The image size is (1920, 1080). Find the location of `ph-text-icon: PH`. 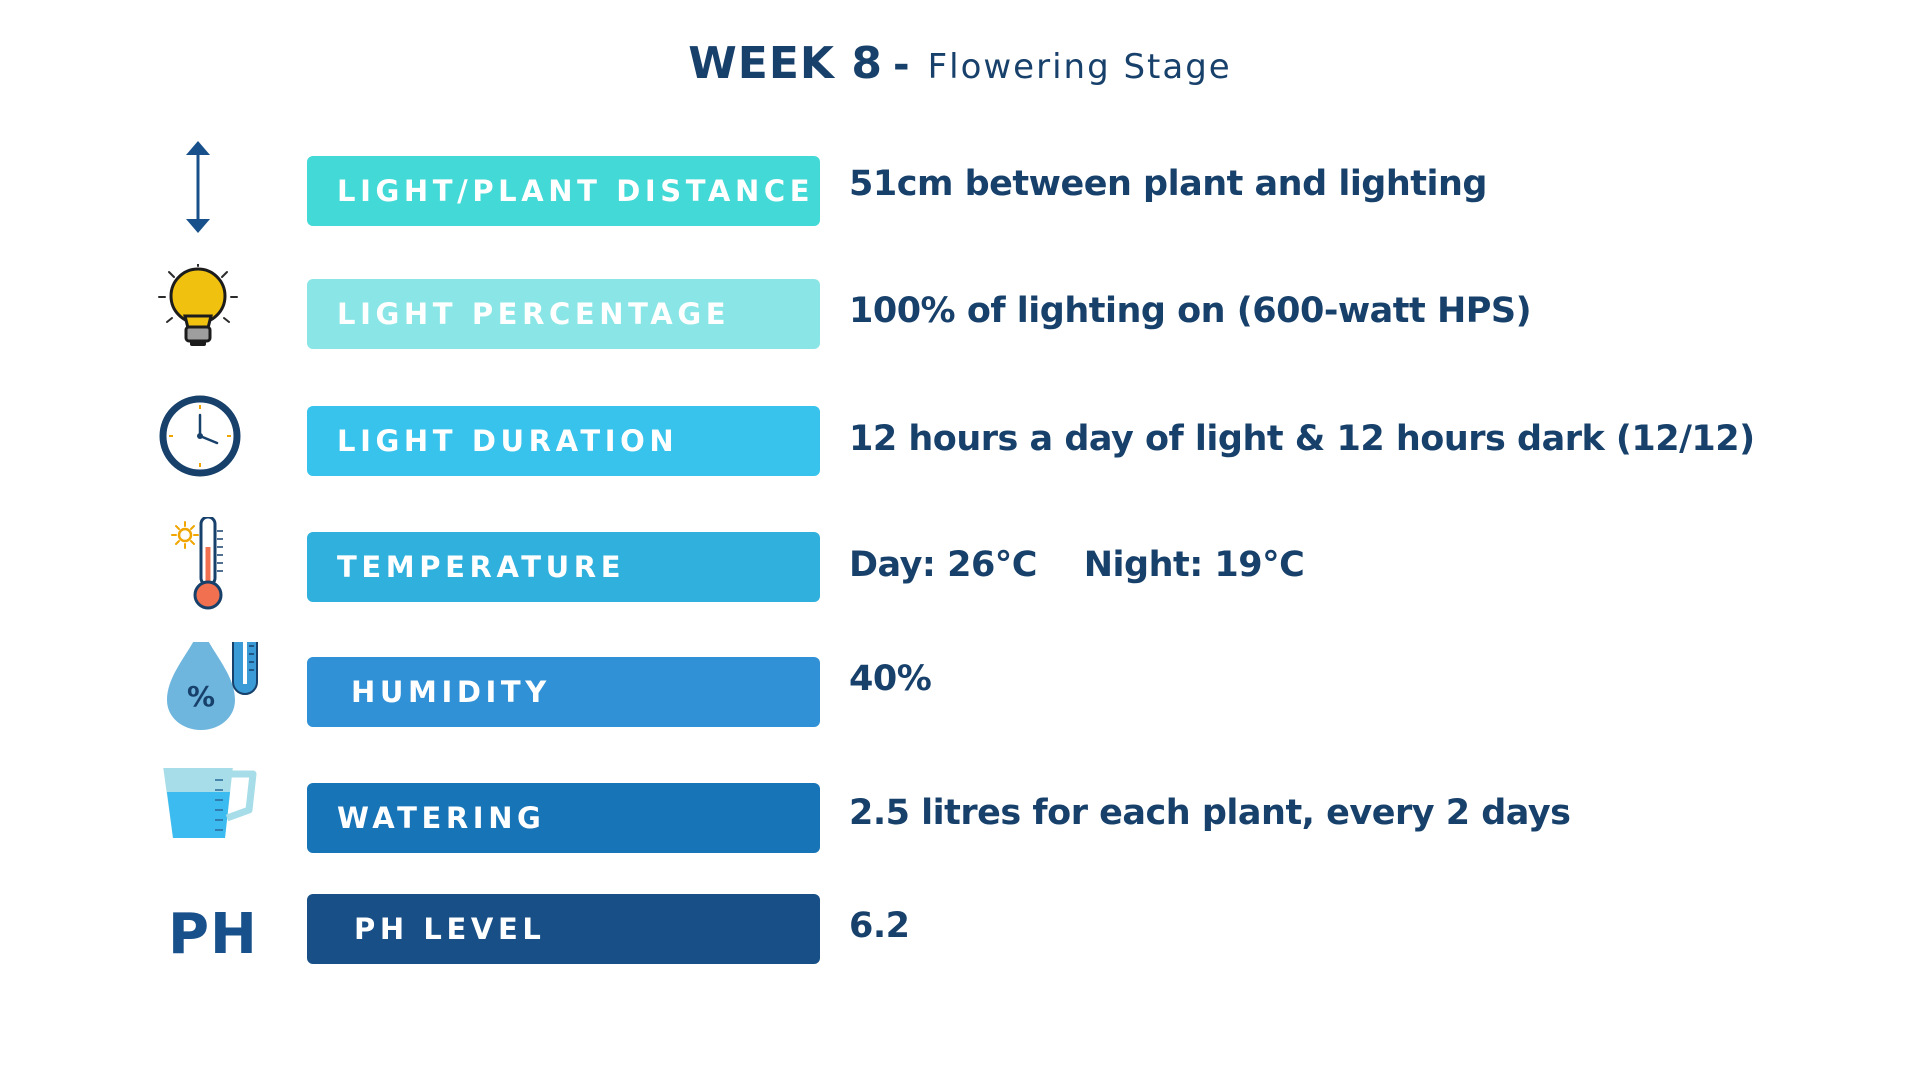

ph-text-icon: PH is located at coordinates (223, 952).